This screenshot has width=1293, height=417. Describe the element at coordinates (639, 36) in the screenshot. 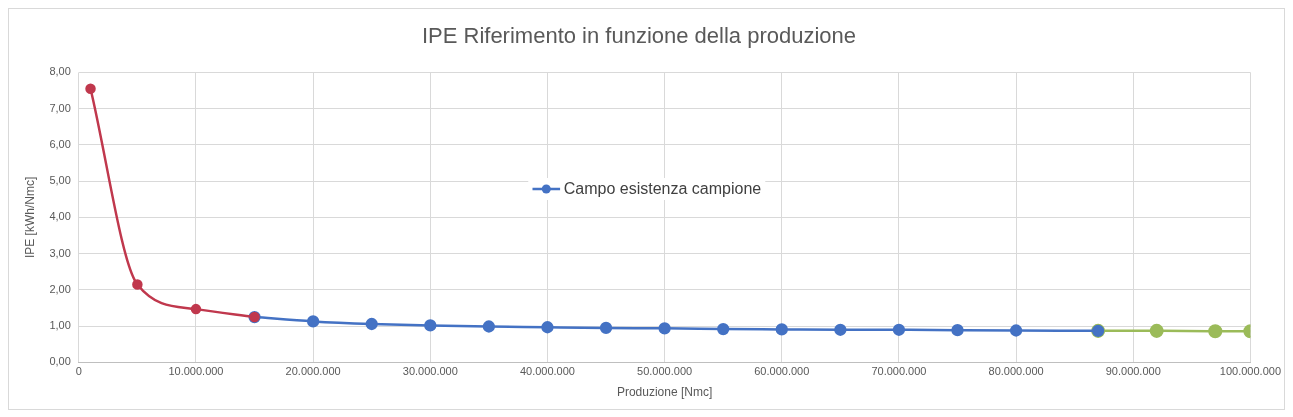

I see `chart-title: IPE Riferimento in funzione della produzione` at that location.